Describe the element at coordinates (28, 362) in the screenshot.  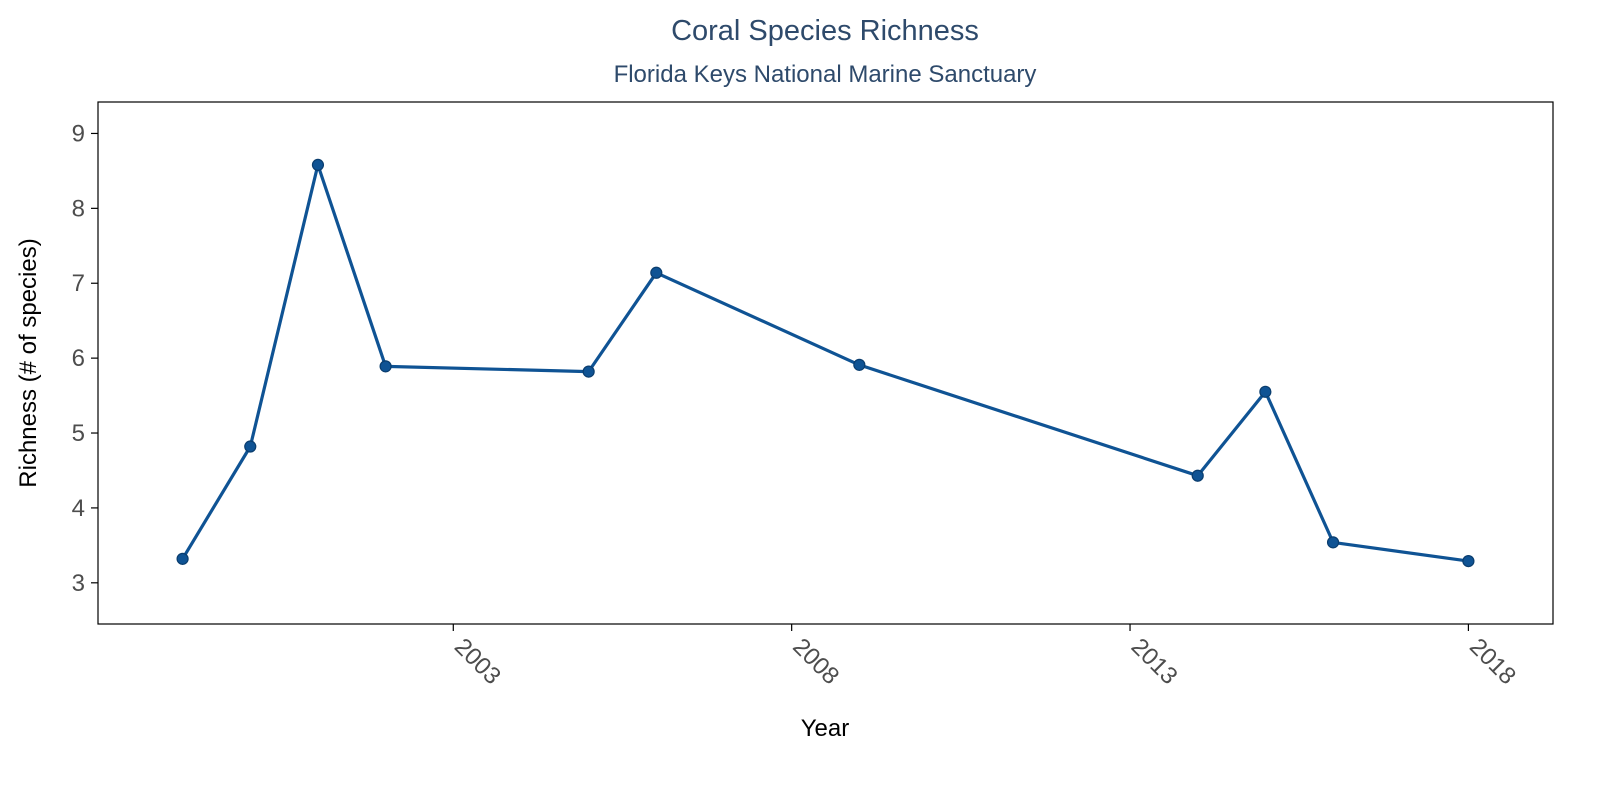
I see `y-axis-title: Richness (# of species)` at that location.